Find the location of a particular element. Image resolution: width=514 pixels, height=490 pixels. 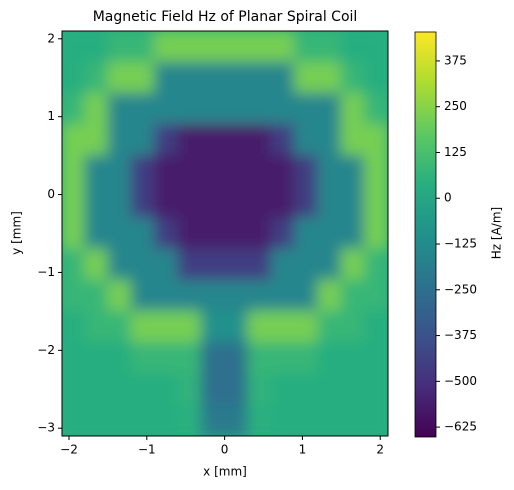

x-tick-label: −1 is located at coordinates (147, 450).